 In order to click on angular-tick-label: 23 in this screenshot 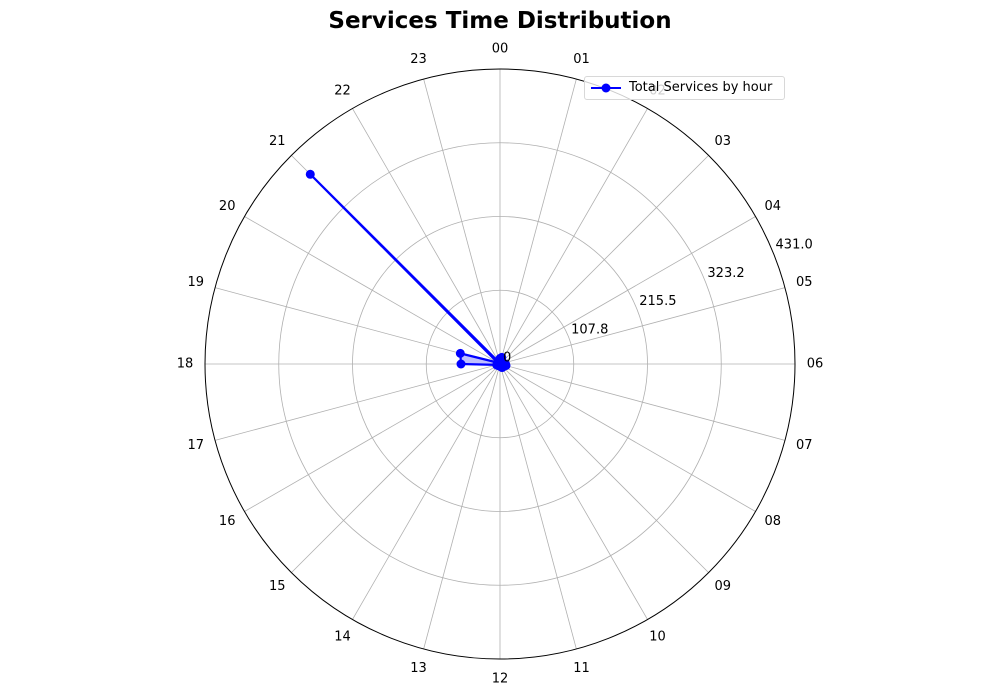, I will do `click(418, 59)`.